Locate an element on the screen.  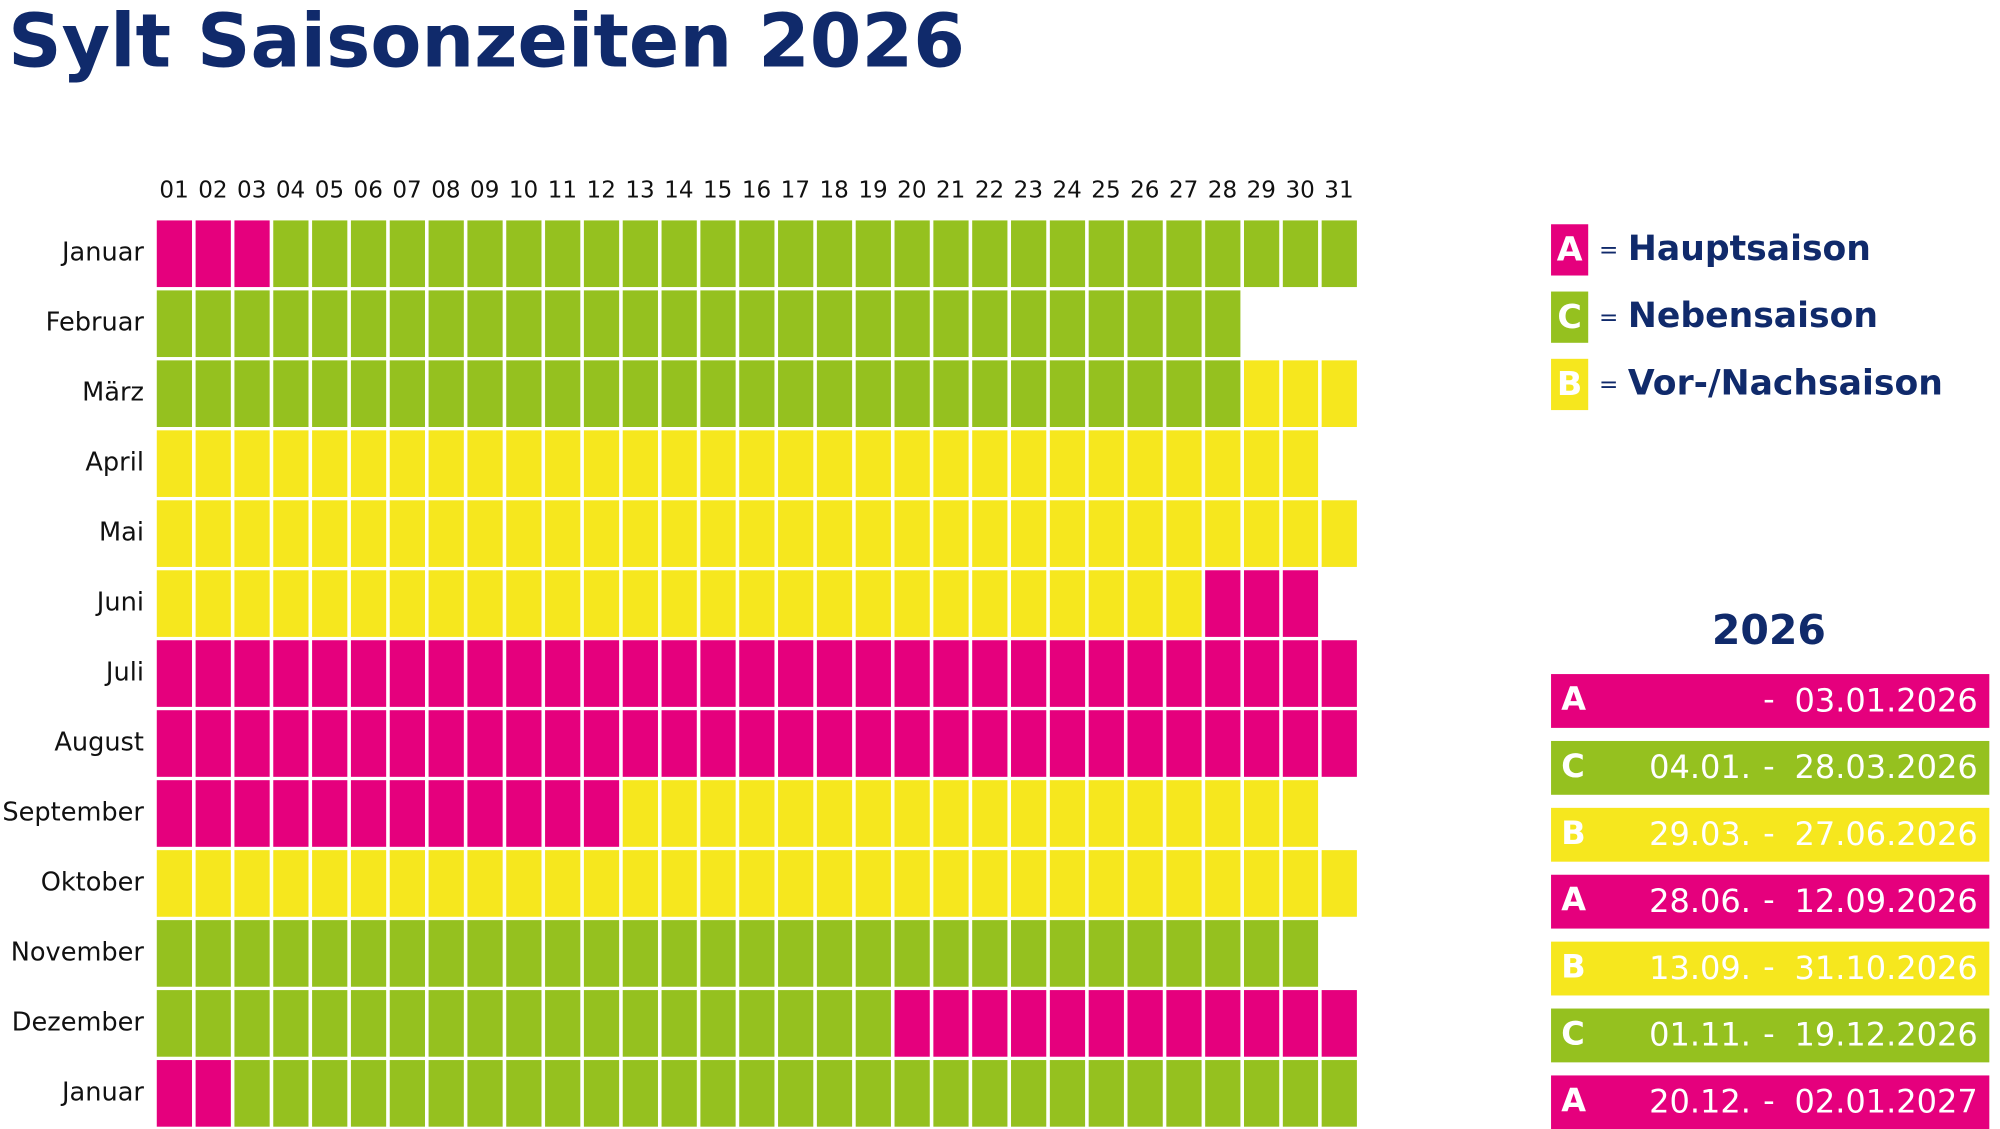
day-label: 31 is located at coordinates (1338, 190).